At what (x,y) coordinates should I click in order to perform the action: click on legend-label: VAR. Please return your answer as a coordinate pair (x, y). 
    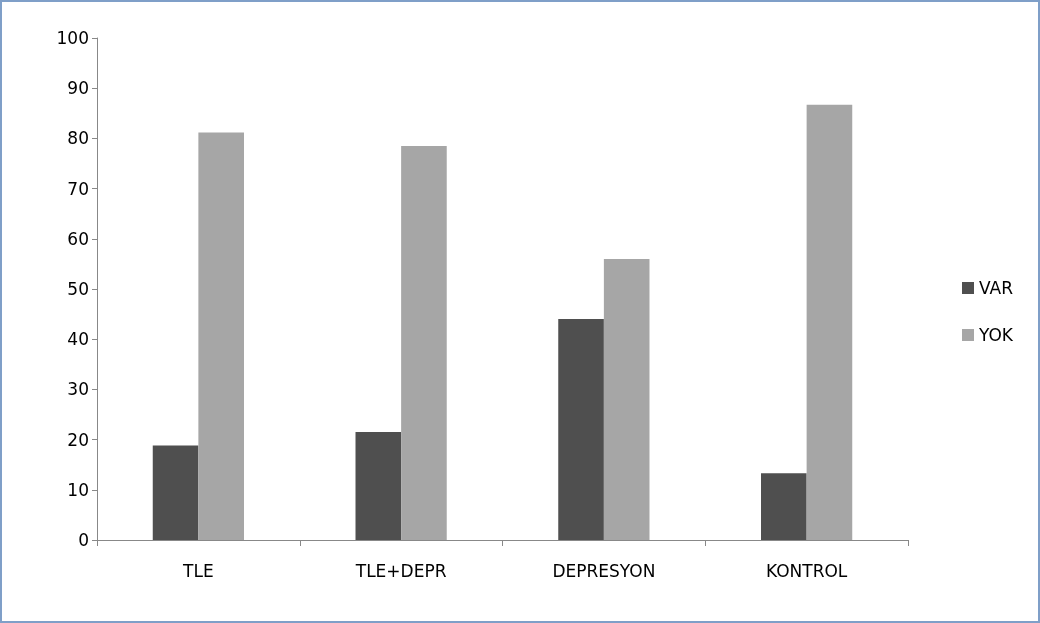
    Looking at the image, I should click on (996, 288).